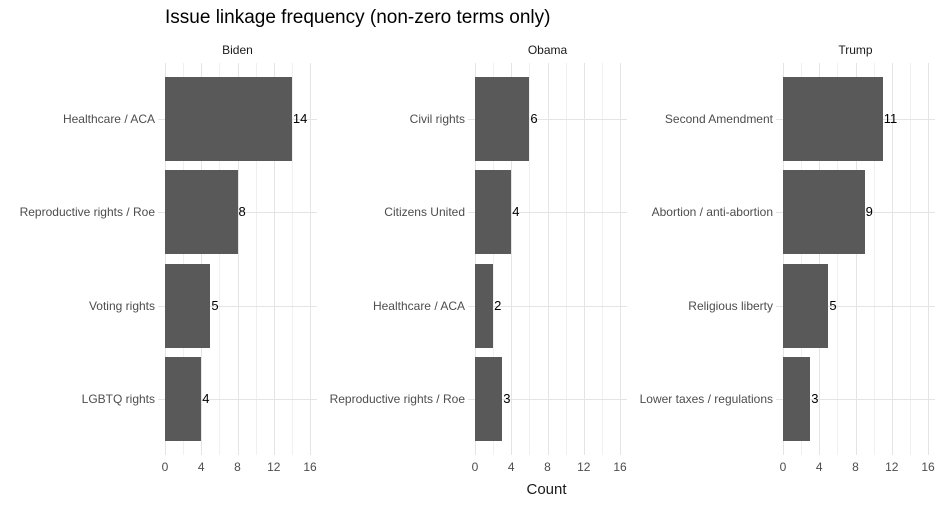 This screenshot has height=508, width=936. Describe the element at coordinates (869, 212) in the screenshot. I see `bar-value-label: 9` at that location.